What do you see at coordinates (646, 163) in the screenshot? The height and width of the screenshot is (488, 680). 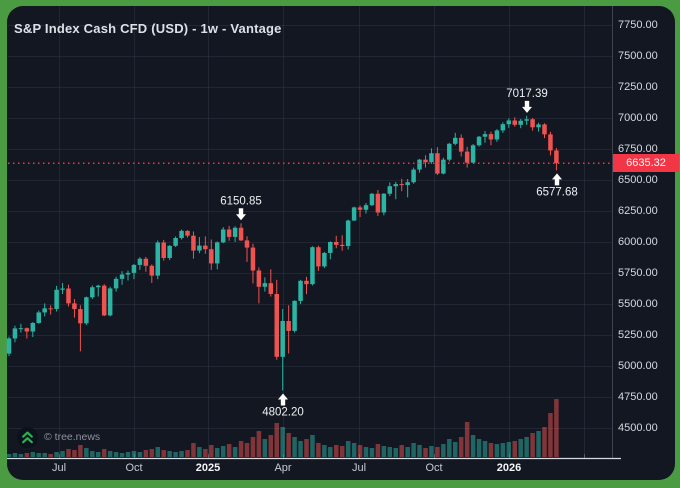 I see `last-price-label: 6635.32` at bounding box center [646, 163].